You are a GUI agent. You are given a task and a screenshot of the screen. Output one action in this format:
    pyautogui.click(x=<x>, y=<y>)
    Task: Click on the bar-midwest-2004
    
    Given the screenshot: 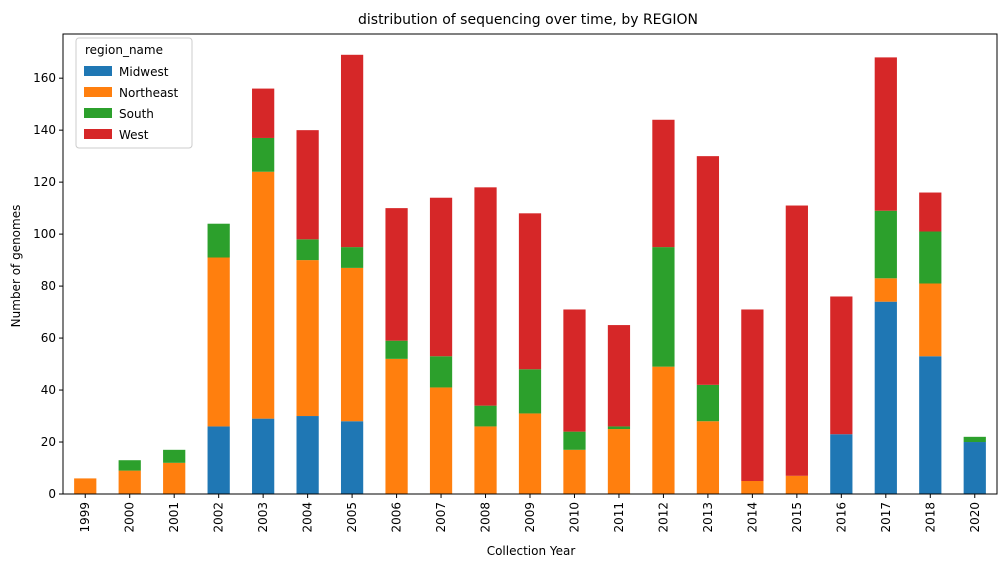 What is the action you would take?
    pyautogui.click(x=307, y=455)
    